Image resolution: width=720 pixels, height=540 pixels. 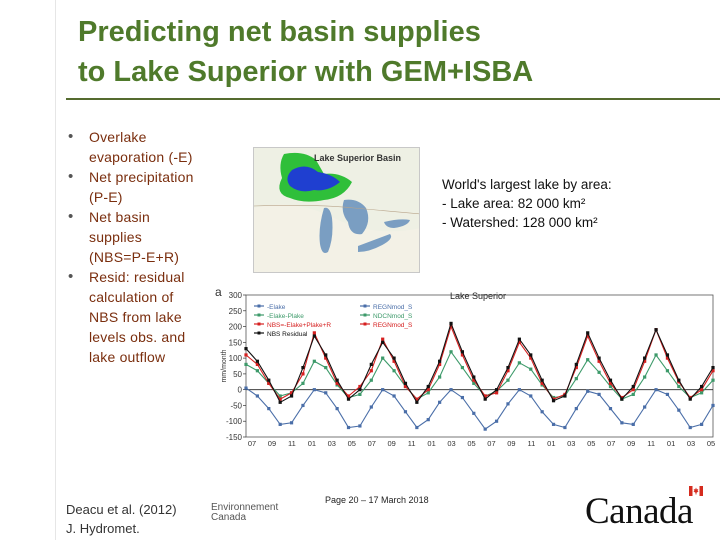 What do you see at coordinates (478, 296) in the screenshot?
I see `chart-title: Lake Superior` at bounding box center [478, 296].